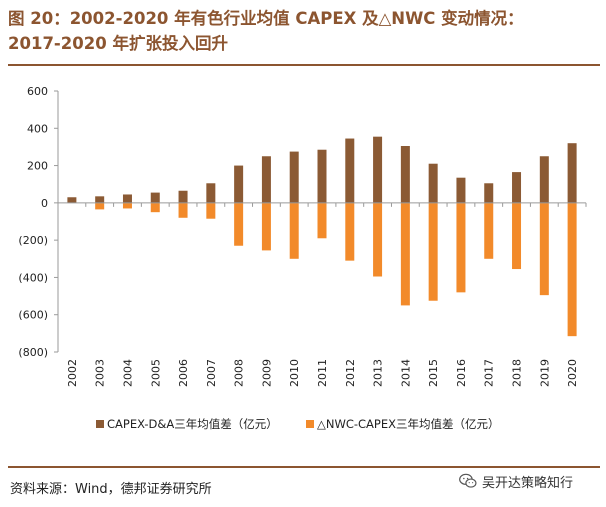 Image resolution: width=606 pixels, height=507 pixels. What do you see at coordinates (33, 240) in the screenshot?
I see `y-tick-label: (200)` at bounding box center [33, 240].